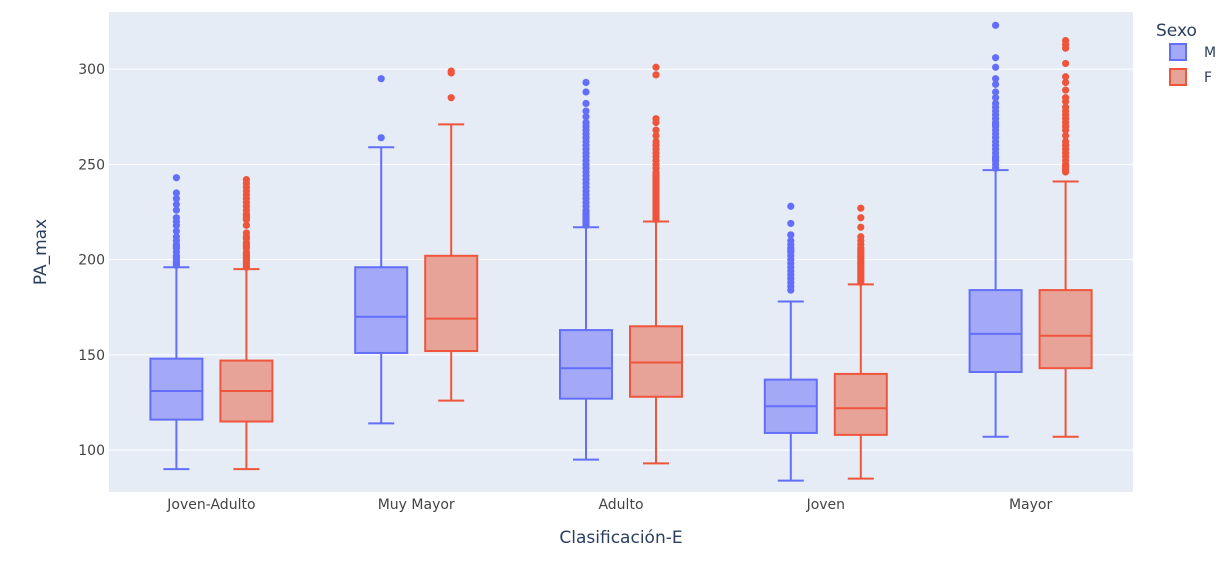 The width and height of the screenshot is (1226, 570). I want to click on box-F-Joven-Adulto, so click(246, 323).